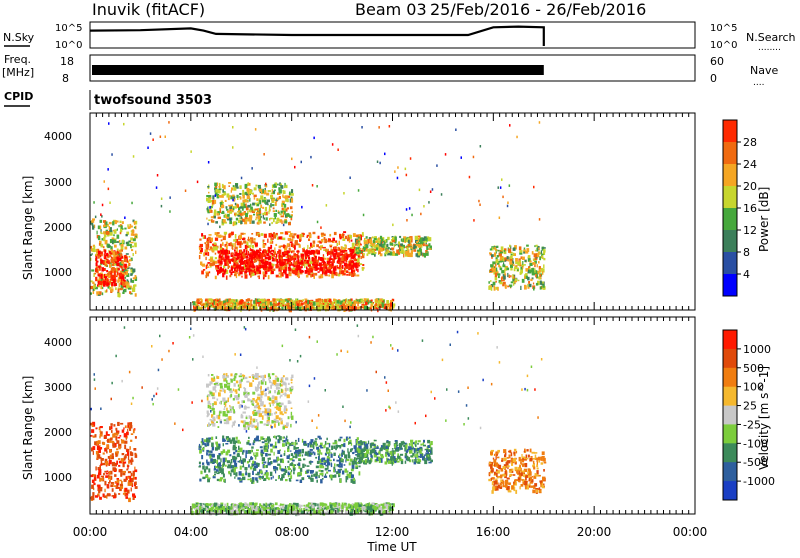 This screenshot has width=800, height=558. What do you see at coordinates (764, 70) in the screenshot?
I see `nave-label: Nave` at bounding box center [764, 70].